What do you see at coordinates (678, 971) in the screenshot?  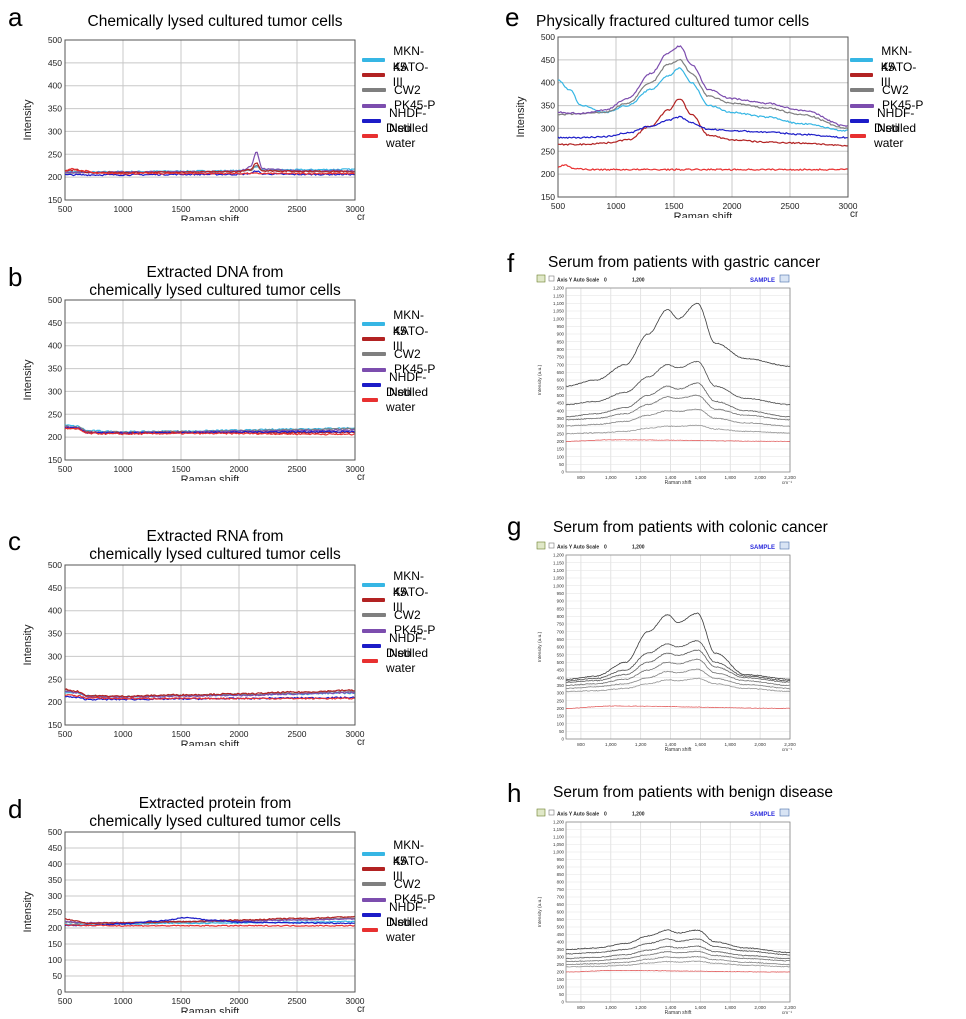 I see `reference-spectrum` at bounding box center [678, 971].